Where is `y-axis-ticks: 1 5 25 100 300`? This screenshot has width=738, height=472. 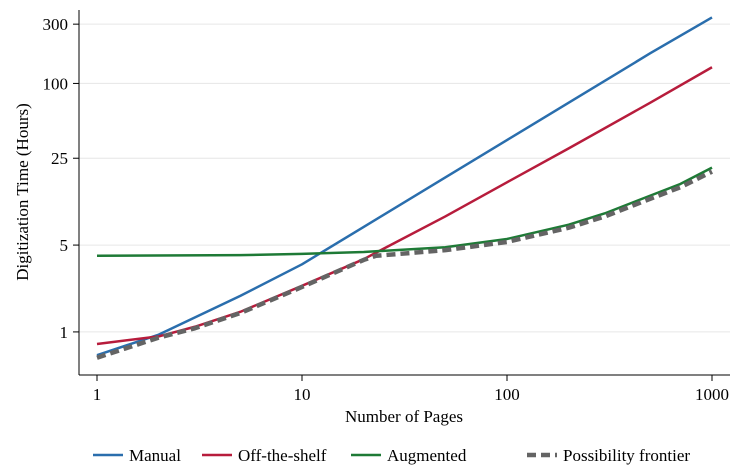
y-axis-ticks: 1 5 25 100 300 is located at coordinates (61, 178).